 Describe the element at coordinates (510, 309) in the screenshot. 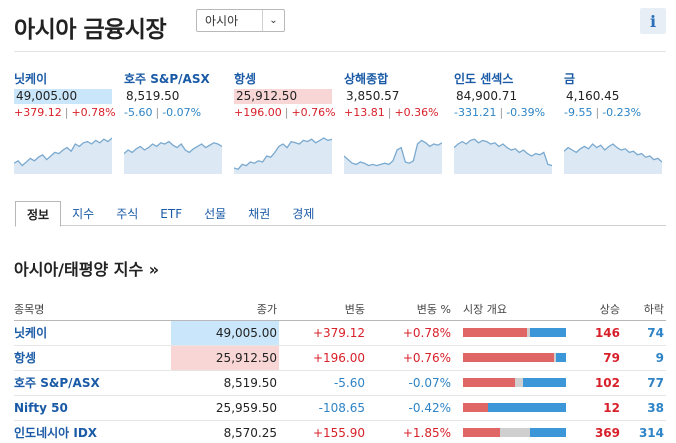

I see `col-header-market-overview: 시장 개요` at that location.